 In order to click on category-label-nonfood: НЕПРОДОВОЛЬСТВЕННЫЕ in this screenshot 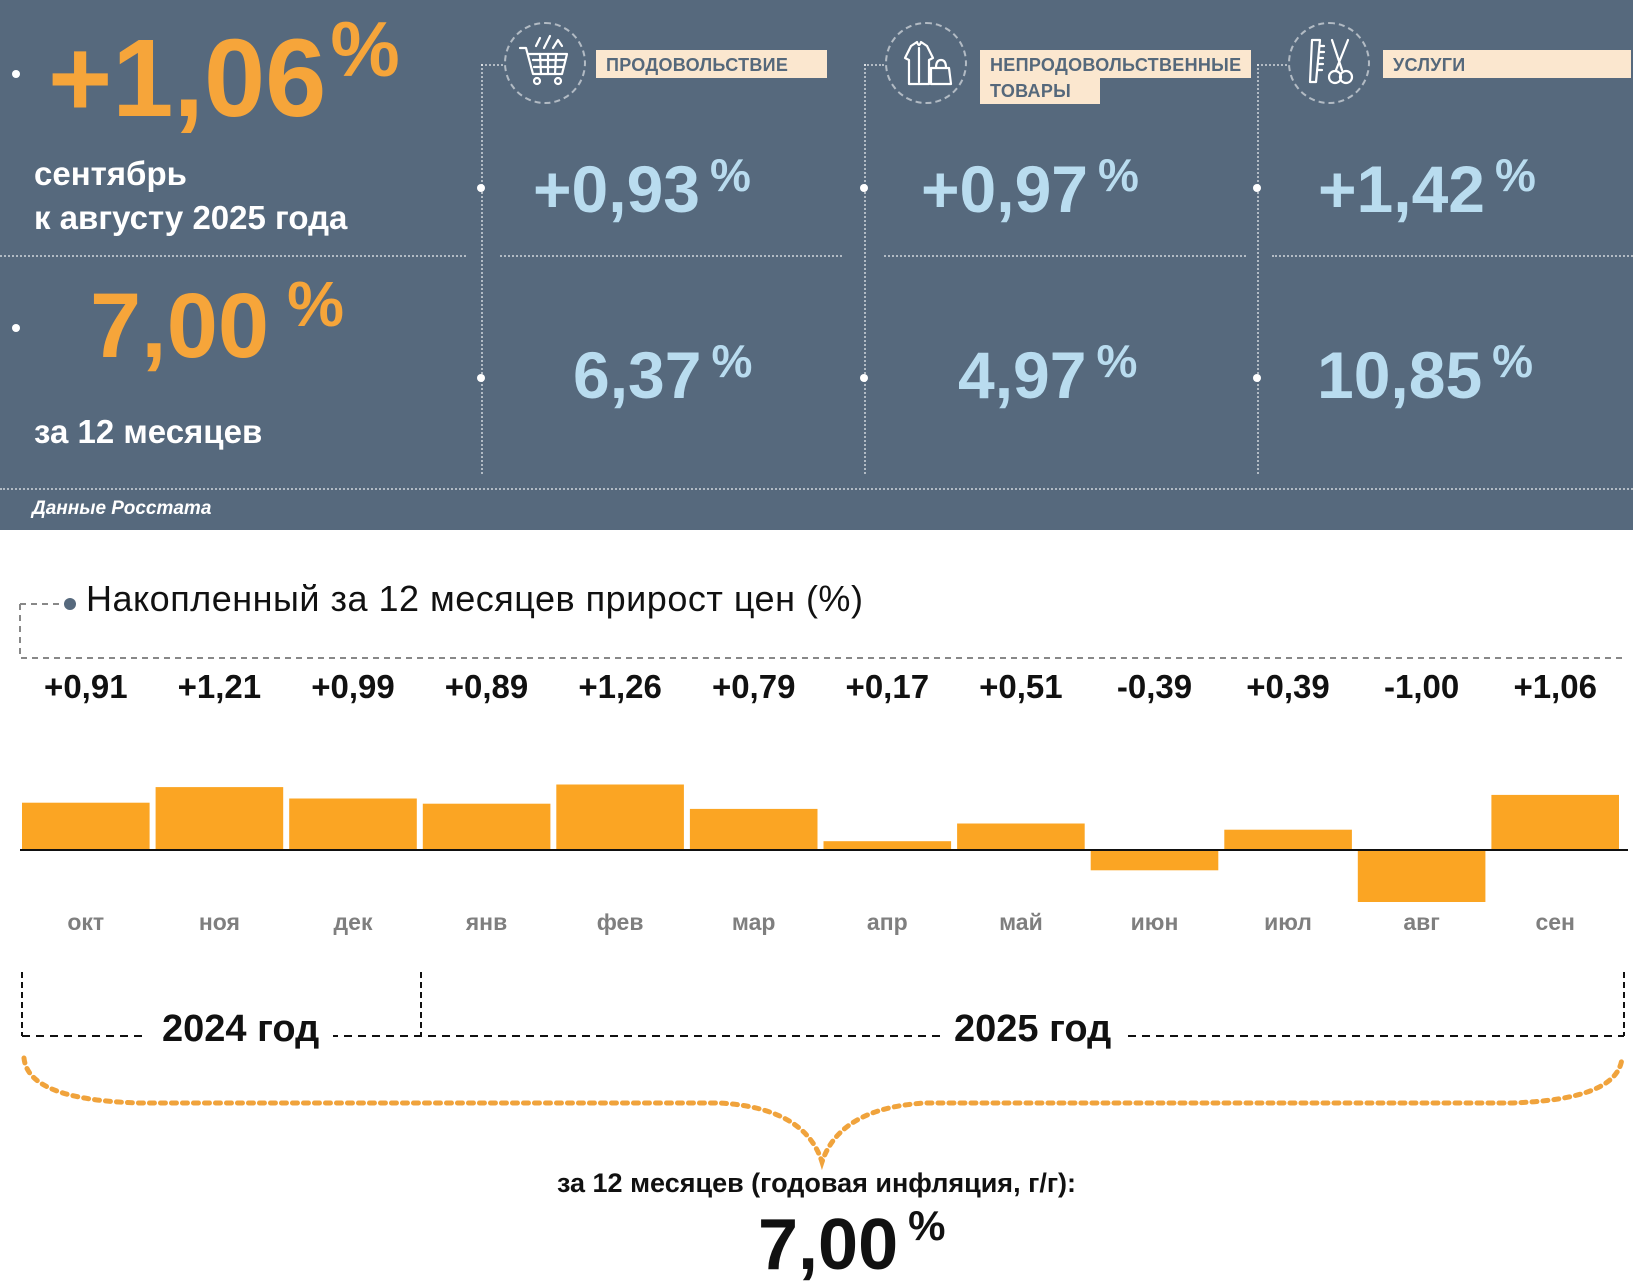, I will do `click(1116, 64)`.